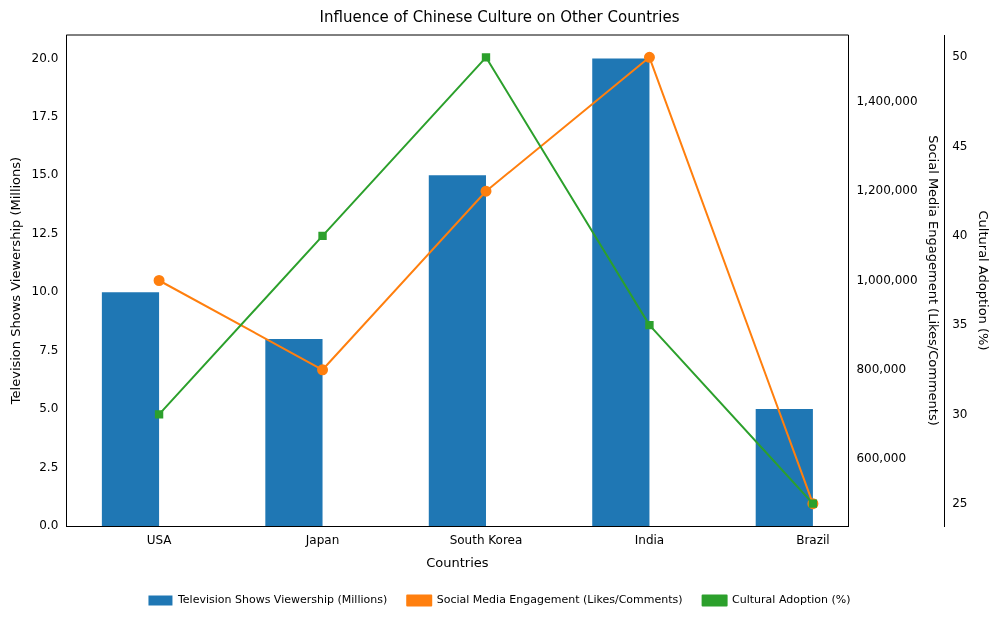  Describe the element at coordinates (881, 458) in the screenshot. I see `y2-tick-label: 600,000` at that location.